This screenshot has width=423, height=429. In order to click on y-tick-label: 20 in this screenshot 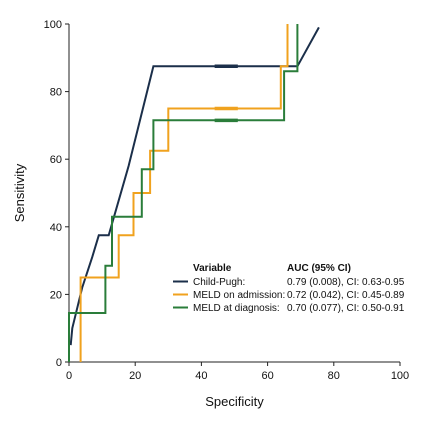, I will do `click(56, 295)`.